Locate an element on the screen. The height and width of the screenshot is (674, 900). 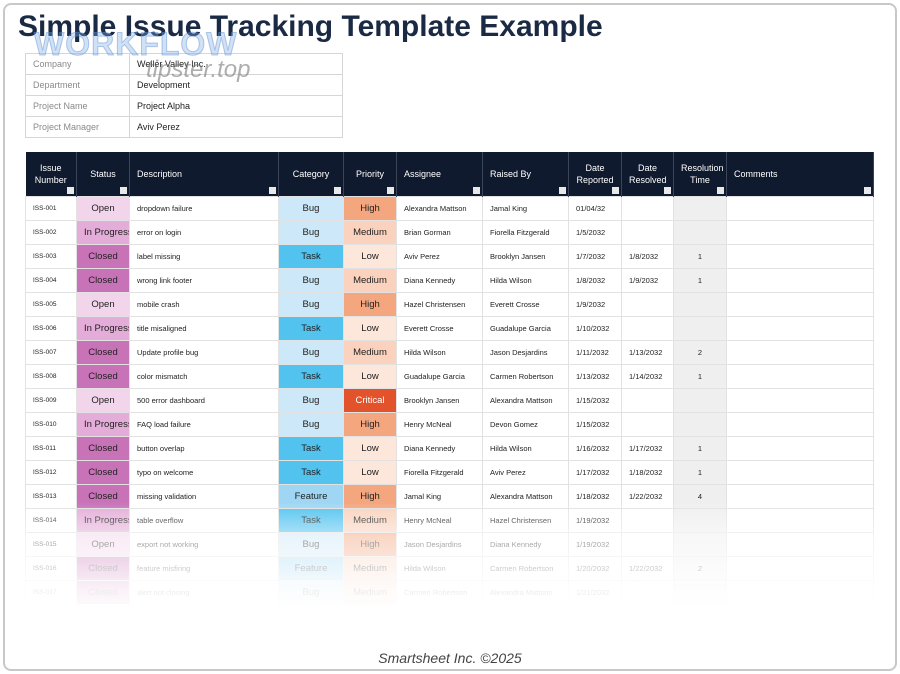
cell: Fiorella Fitzgerald is located at coordinates (439, 472).